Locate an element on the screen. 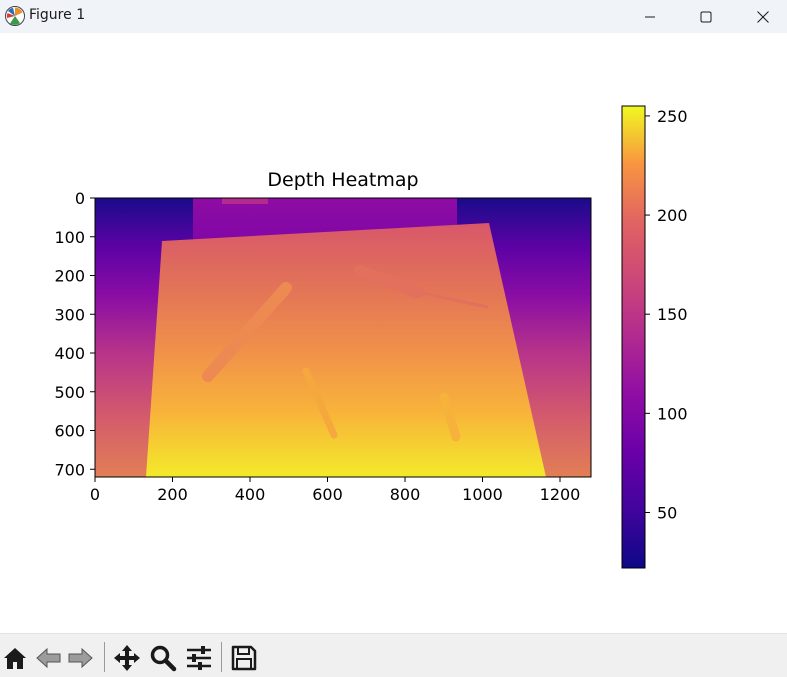 This screenshot has width=787, height=677. maximize-icon is located at coordinates (706, 16).